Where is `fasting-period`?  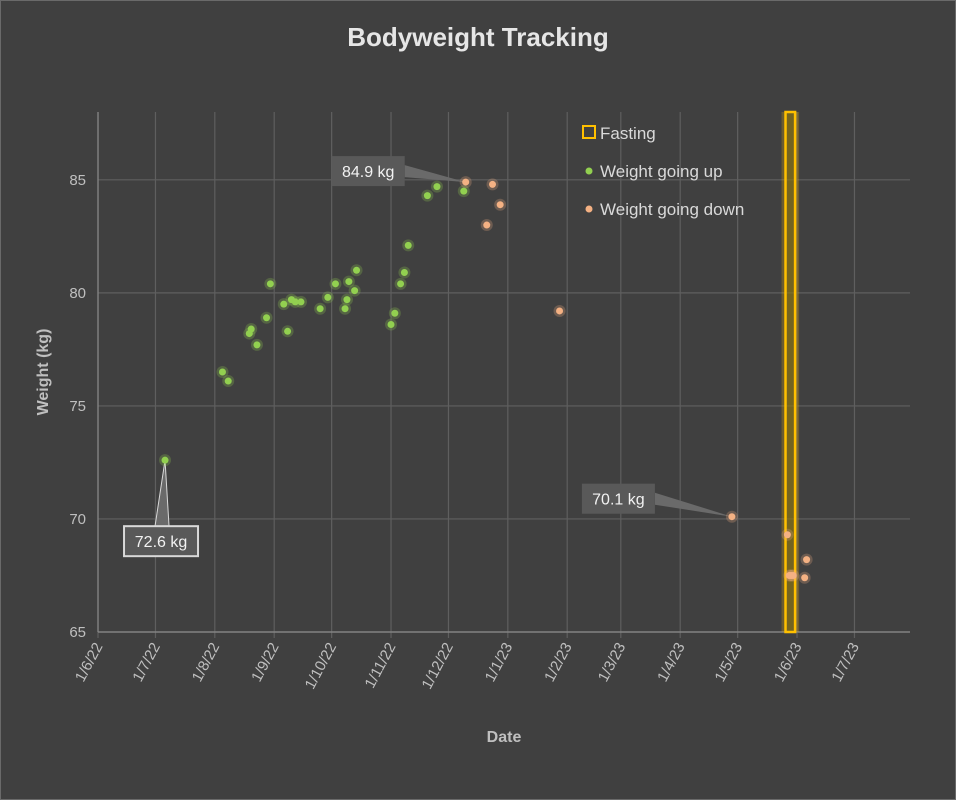
fasting-period is located at coordinates (790, 372).